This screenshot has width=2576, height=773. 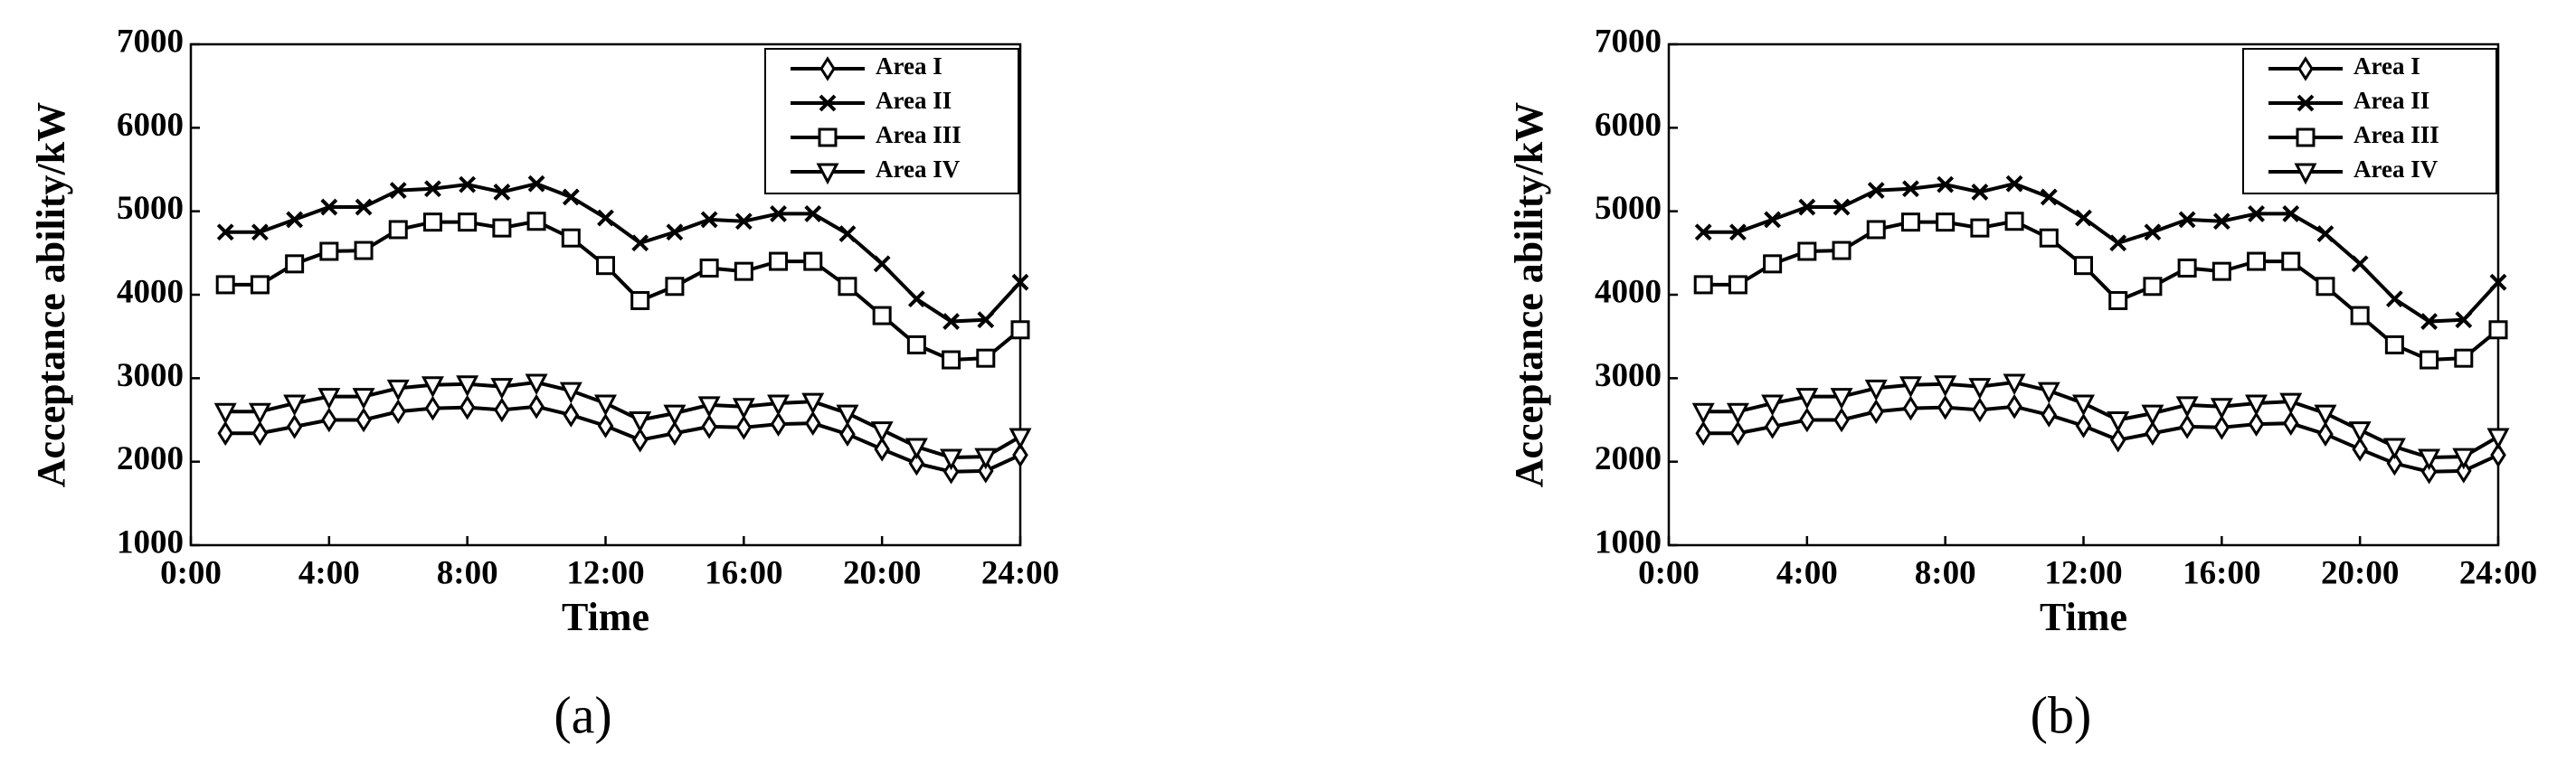 I want to click on x-axis-label: Time, so click(x=606, y=617).